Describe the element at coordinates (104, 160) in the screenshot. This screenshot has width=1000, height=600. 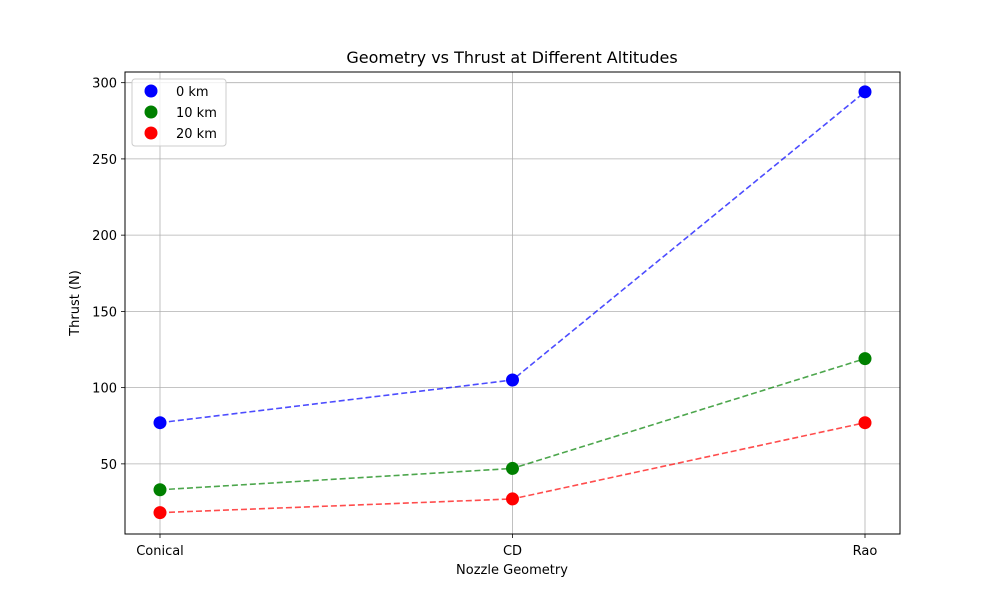
I see `y-tick-label: 250` at that location.